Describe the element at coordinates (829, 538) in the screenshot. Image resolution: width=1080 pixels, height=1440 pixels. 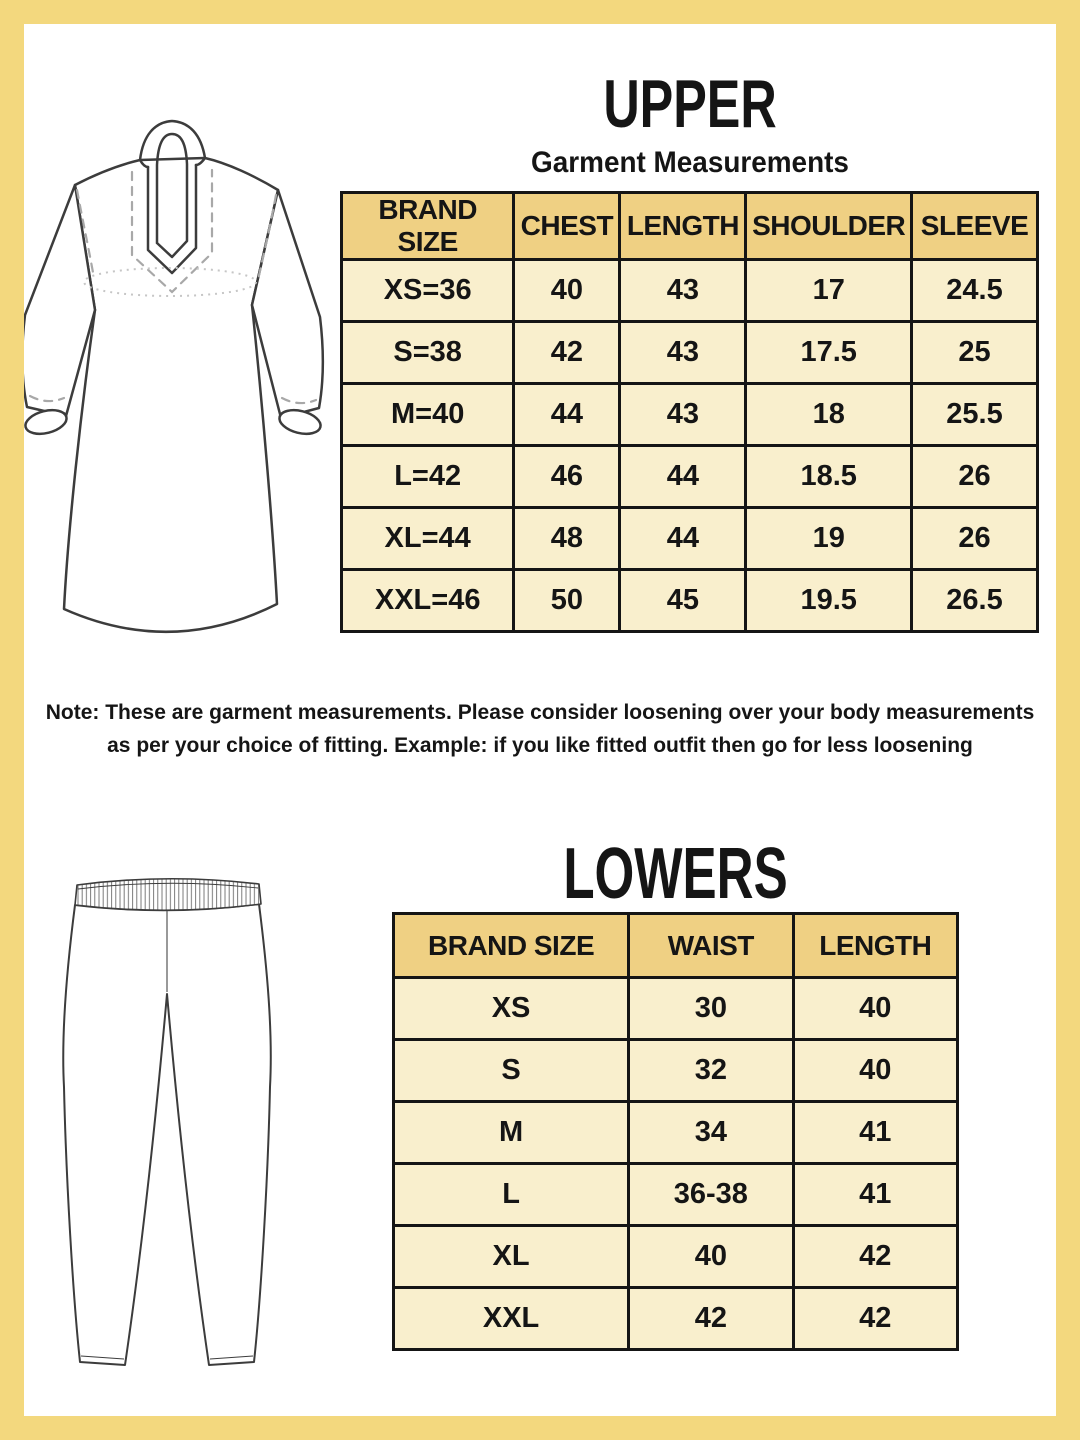
I see `table-cell: 19` at that location.